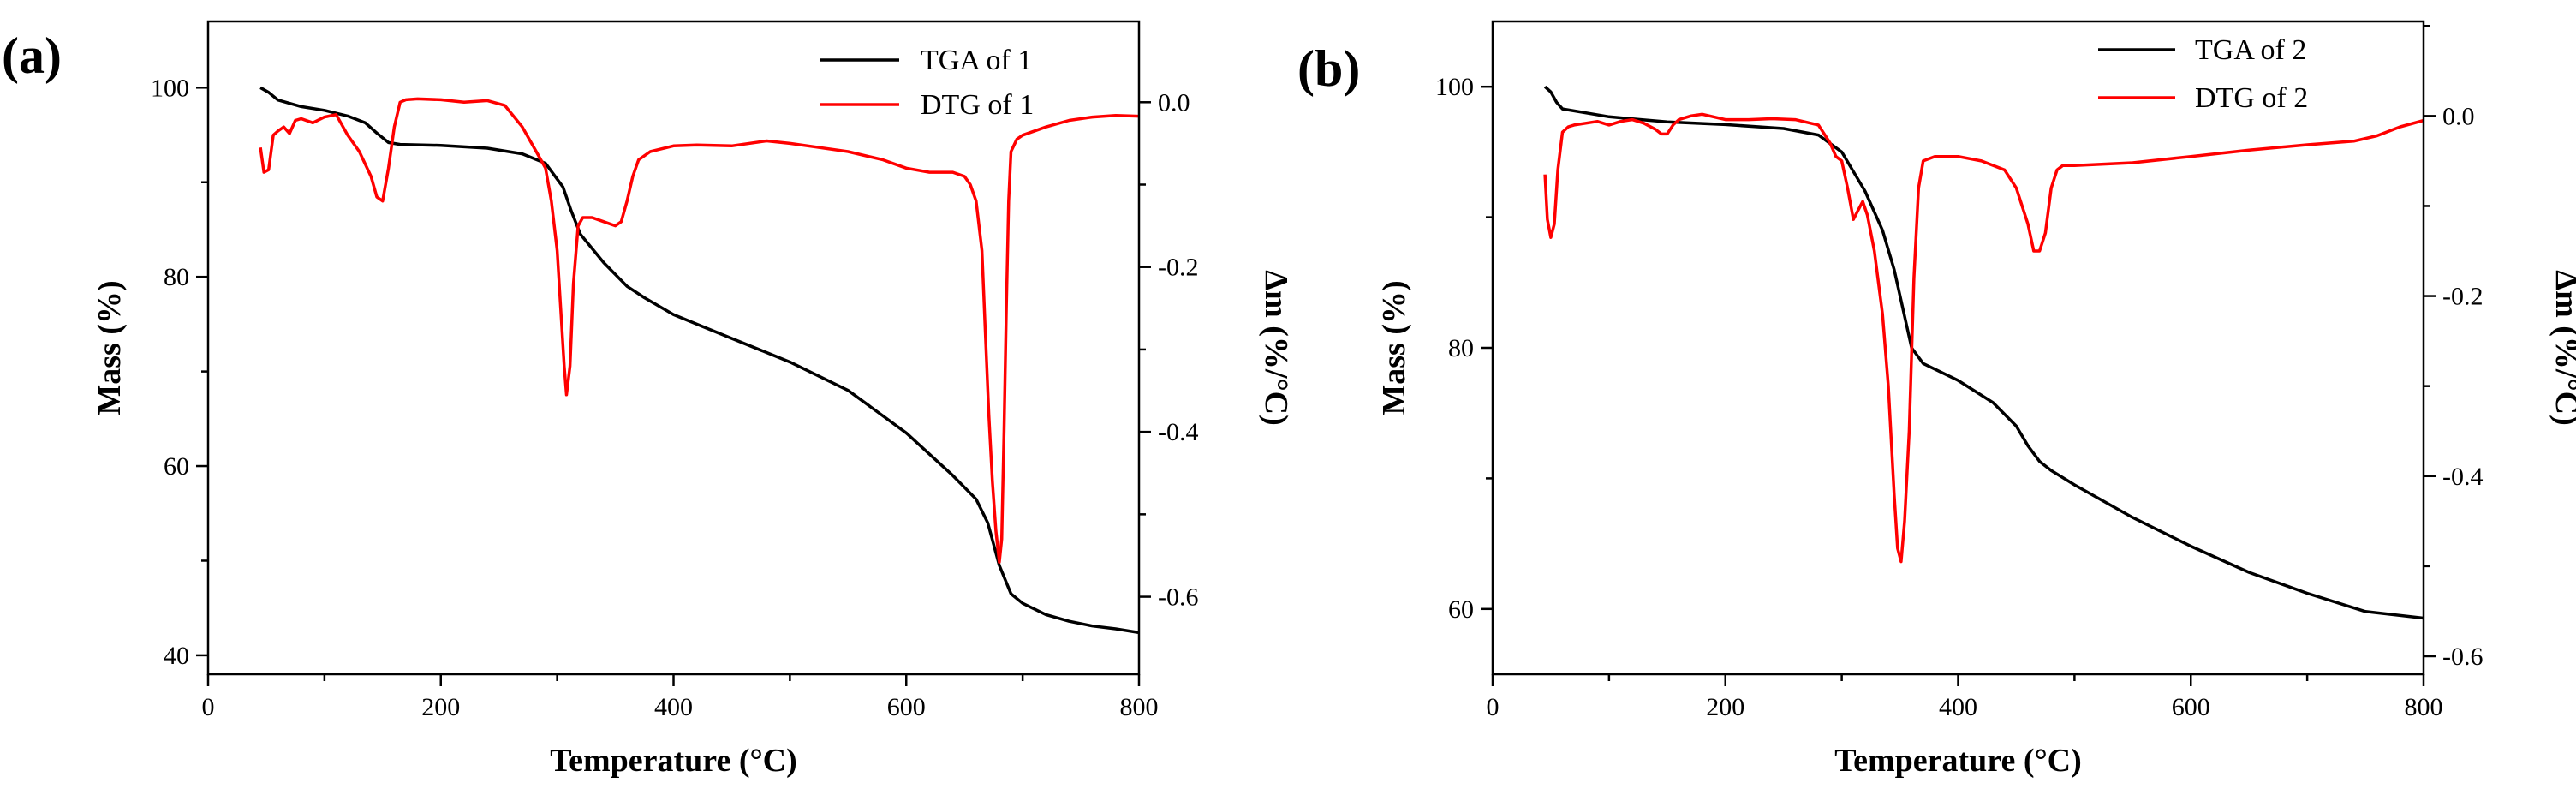  Describe the element at coordinates (2252, 98) in the screenshot. I see `legend-label: DTG of 2` at that location.